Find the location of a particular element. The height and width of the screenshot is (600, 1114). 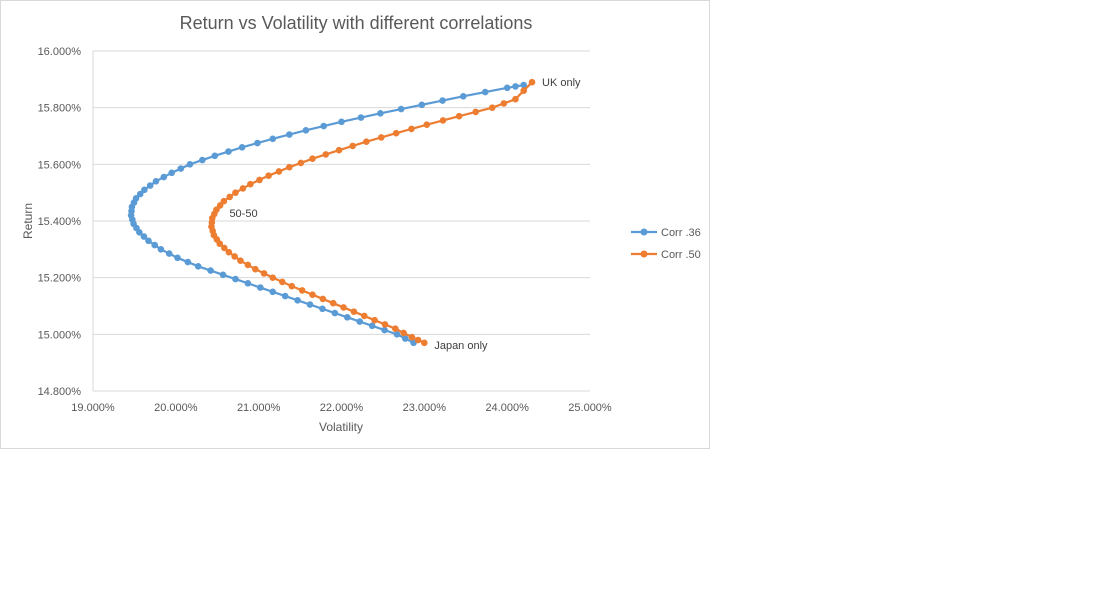

x-tick-label: 22.000% is located at coordinates (342, 408).